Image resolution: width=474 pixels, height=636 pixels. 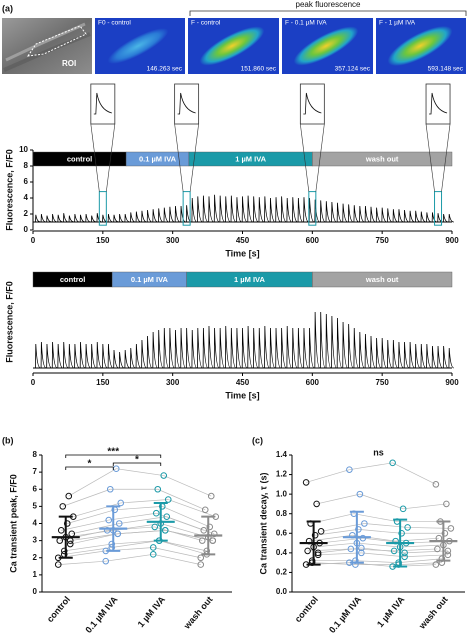 I want to click on x-tick-label: control, so click(x=58, y=609).